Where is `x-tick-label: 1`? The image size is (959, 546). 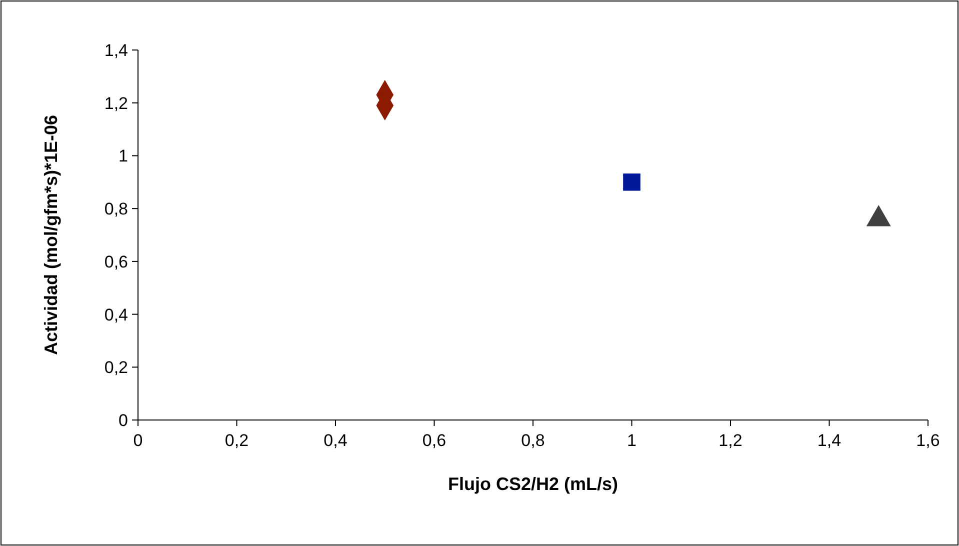
x-tick-label: 1 is located at coordinates (631, 440).